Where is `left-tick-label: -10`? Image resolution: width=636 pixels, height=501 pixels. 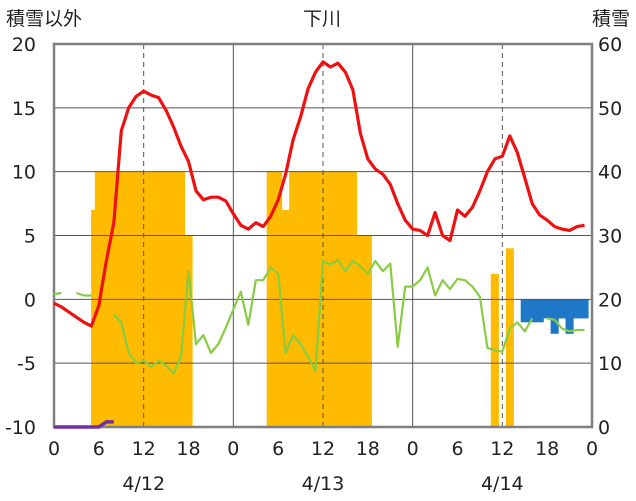
left-tick-label: -10 is located at coordinates (20, 428).